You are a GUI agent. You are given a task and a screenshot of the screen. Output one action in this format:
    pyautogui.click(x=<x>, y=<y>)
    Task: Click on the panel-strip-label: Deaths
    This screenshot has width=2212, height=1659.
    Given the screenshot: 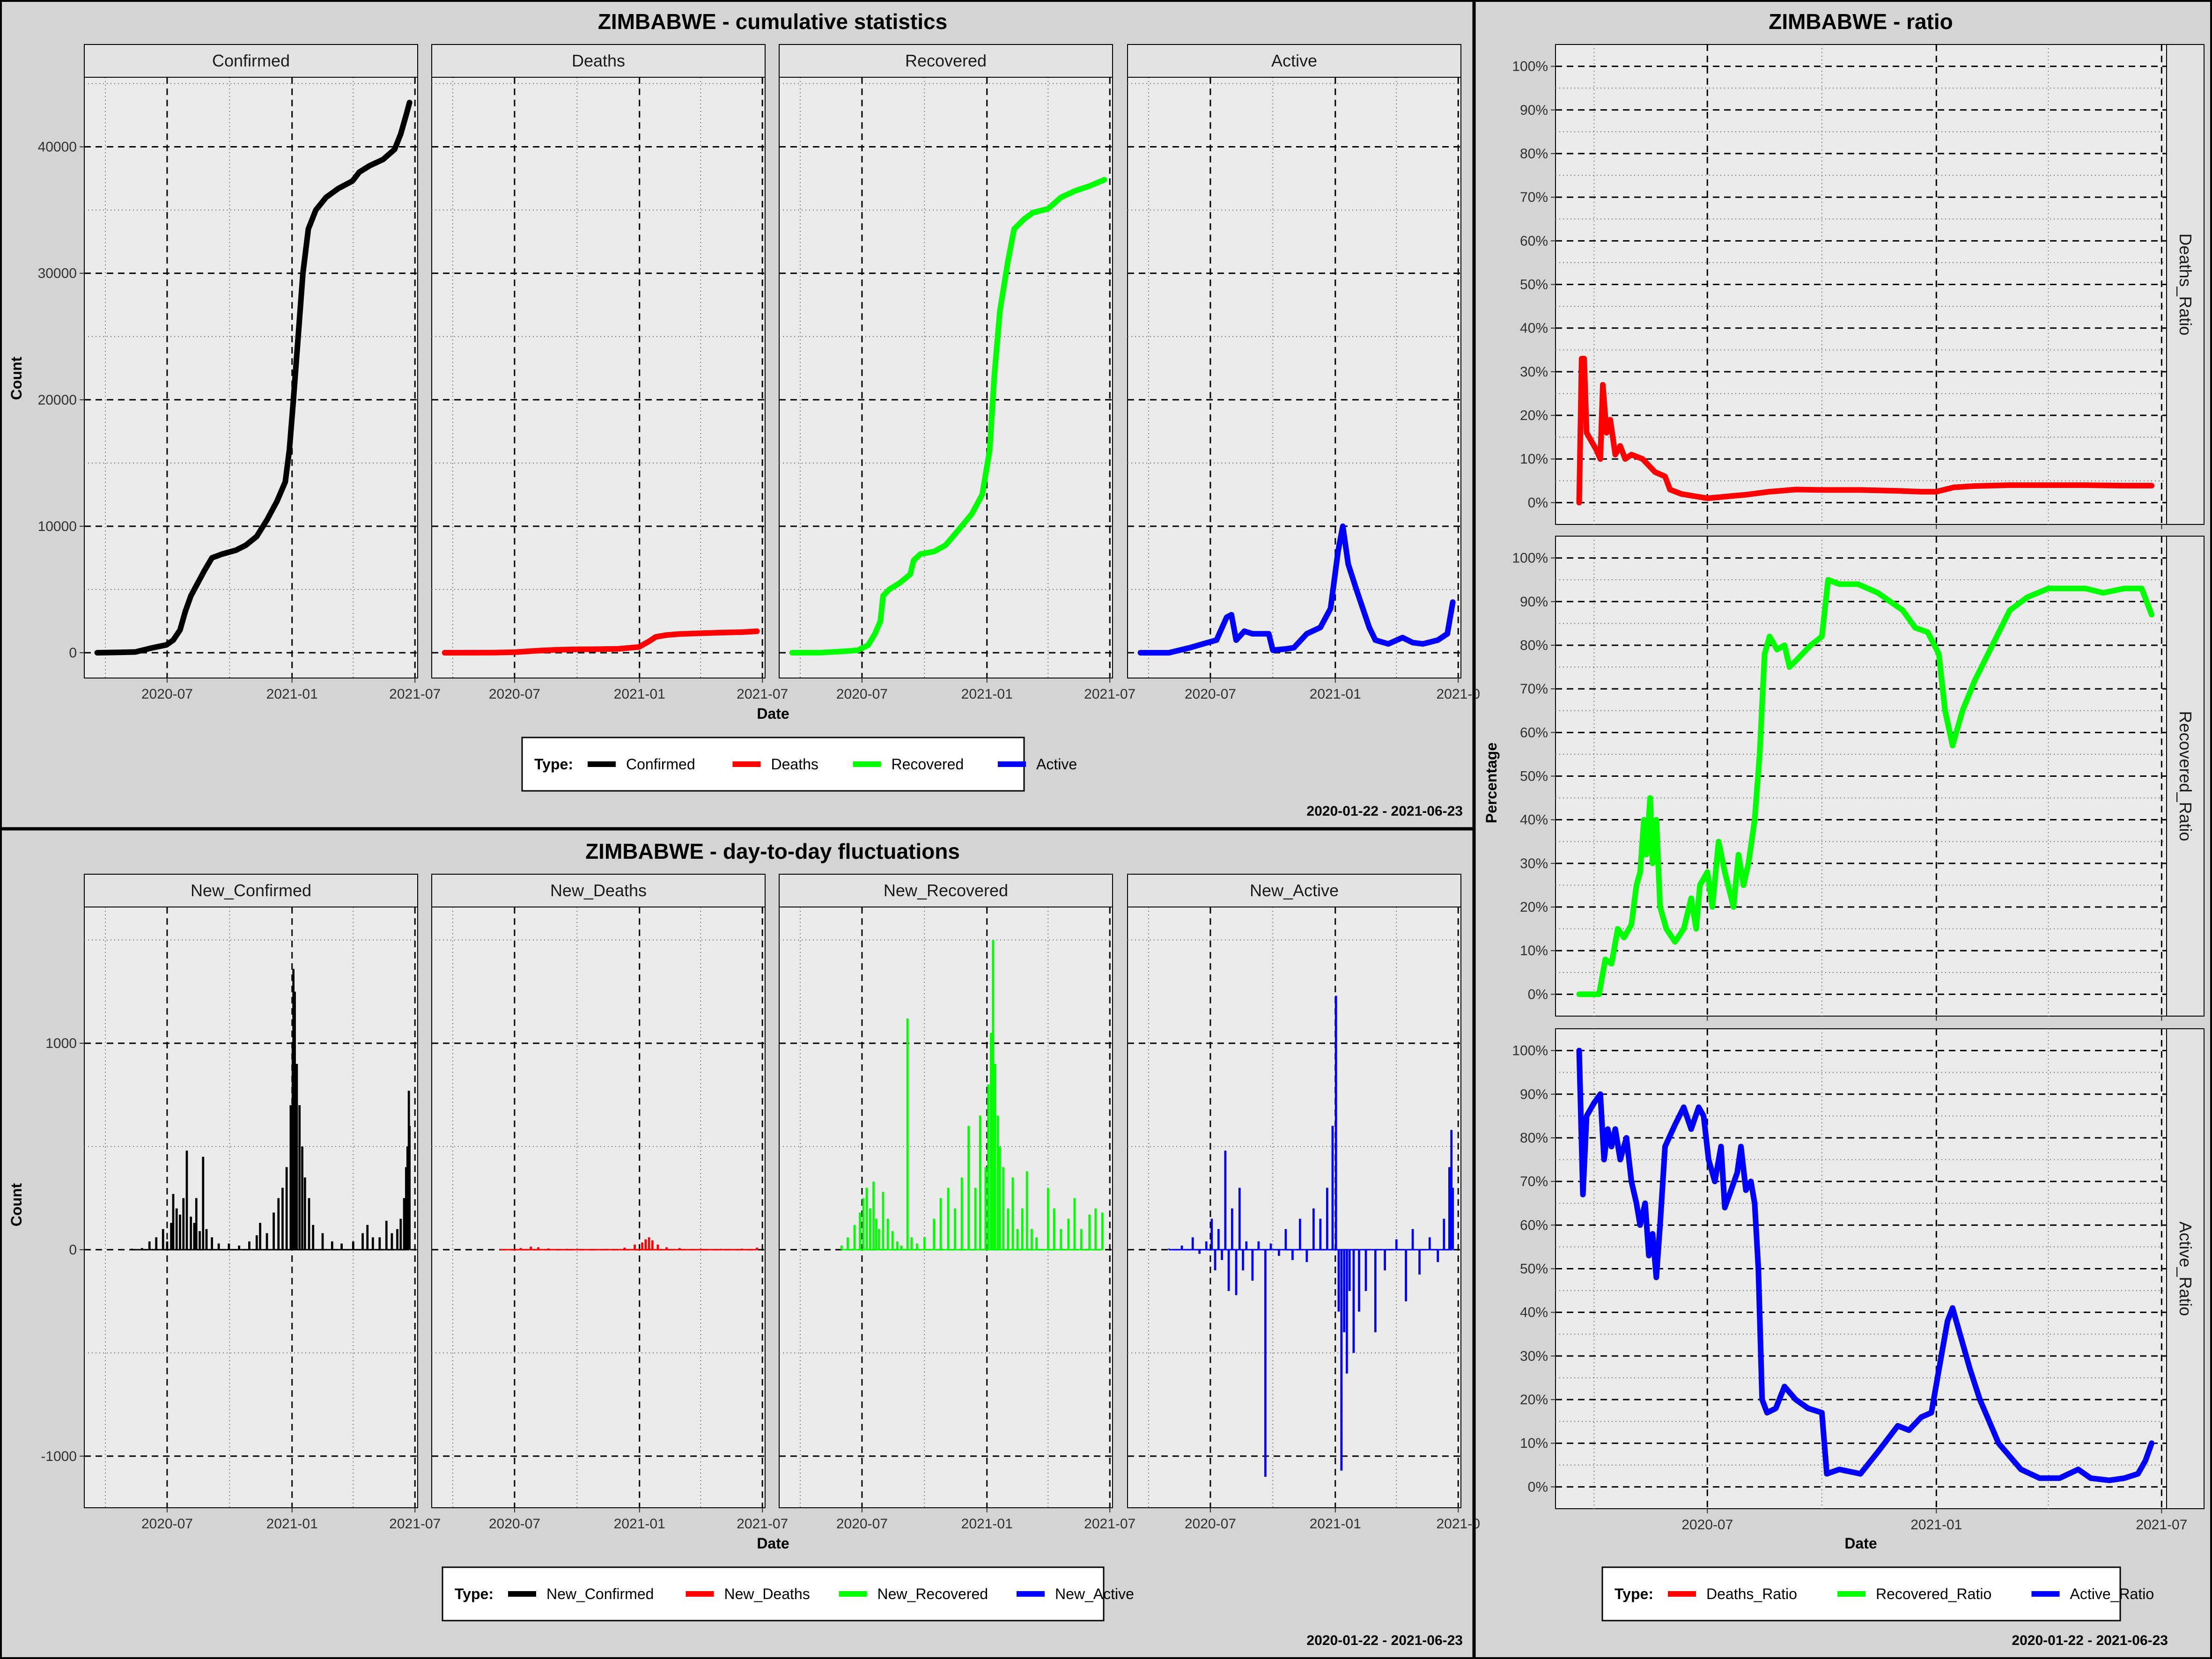 What is the action you would take?
    pyautogui.click(x=598, y=61)
    